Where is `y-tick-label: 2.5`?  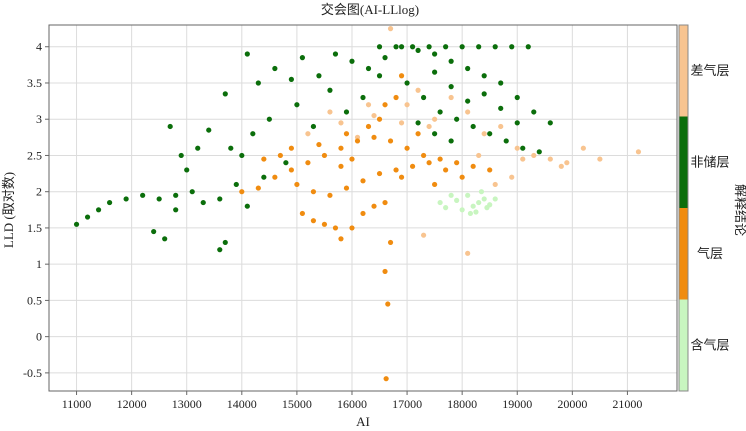
y-tick-label: 2.5 is located at coordinates (34, 155).